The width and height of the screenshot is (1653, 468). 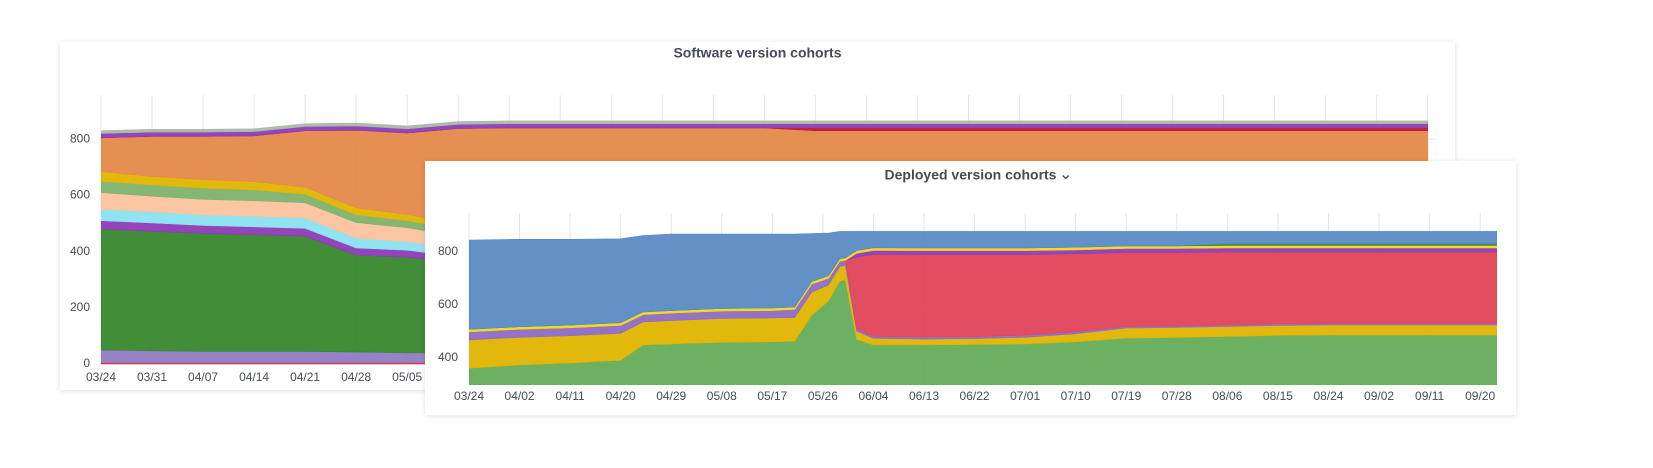 I want to click on x-tick-label: 05/05, so click(x=407, y=377).